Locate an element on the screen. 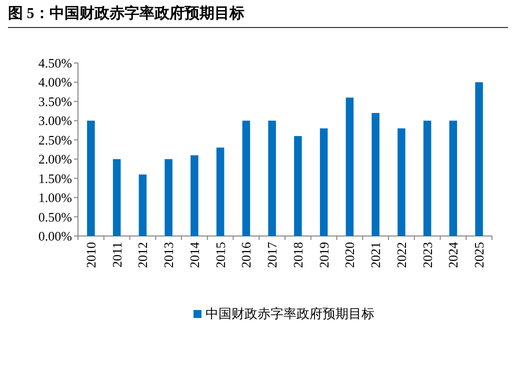 This screenshot has height=373, width=516. x-tick-label: 2019 is located at coordinates (324, 255).